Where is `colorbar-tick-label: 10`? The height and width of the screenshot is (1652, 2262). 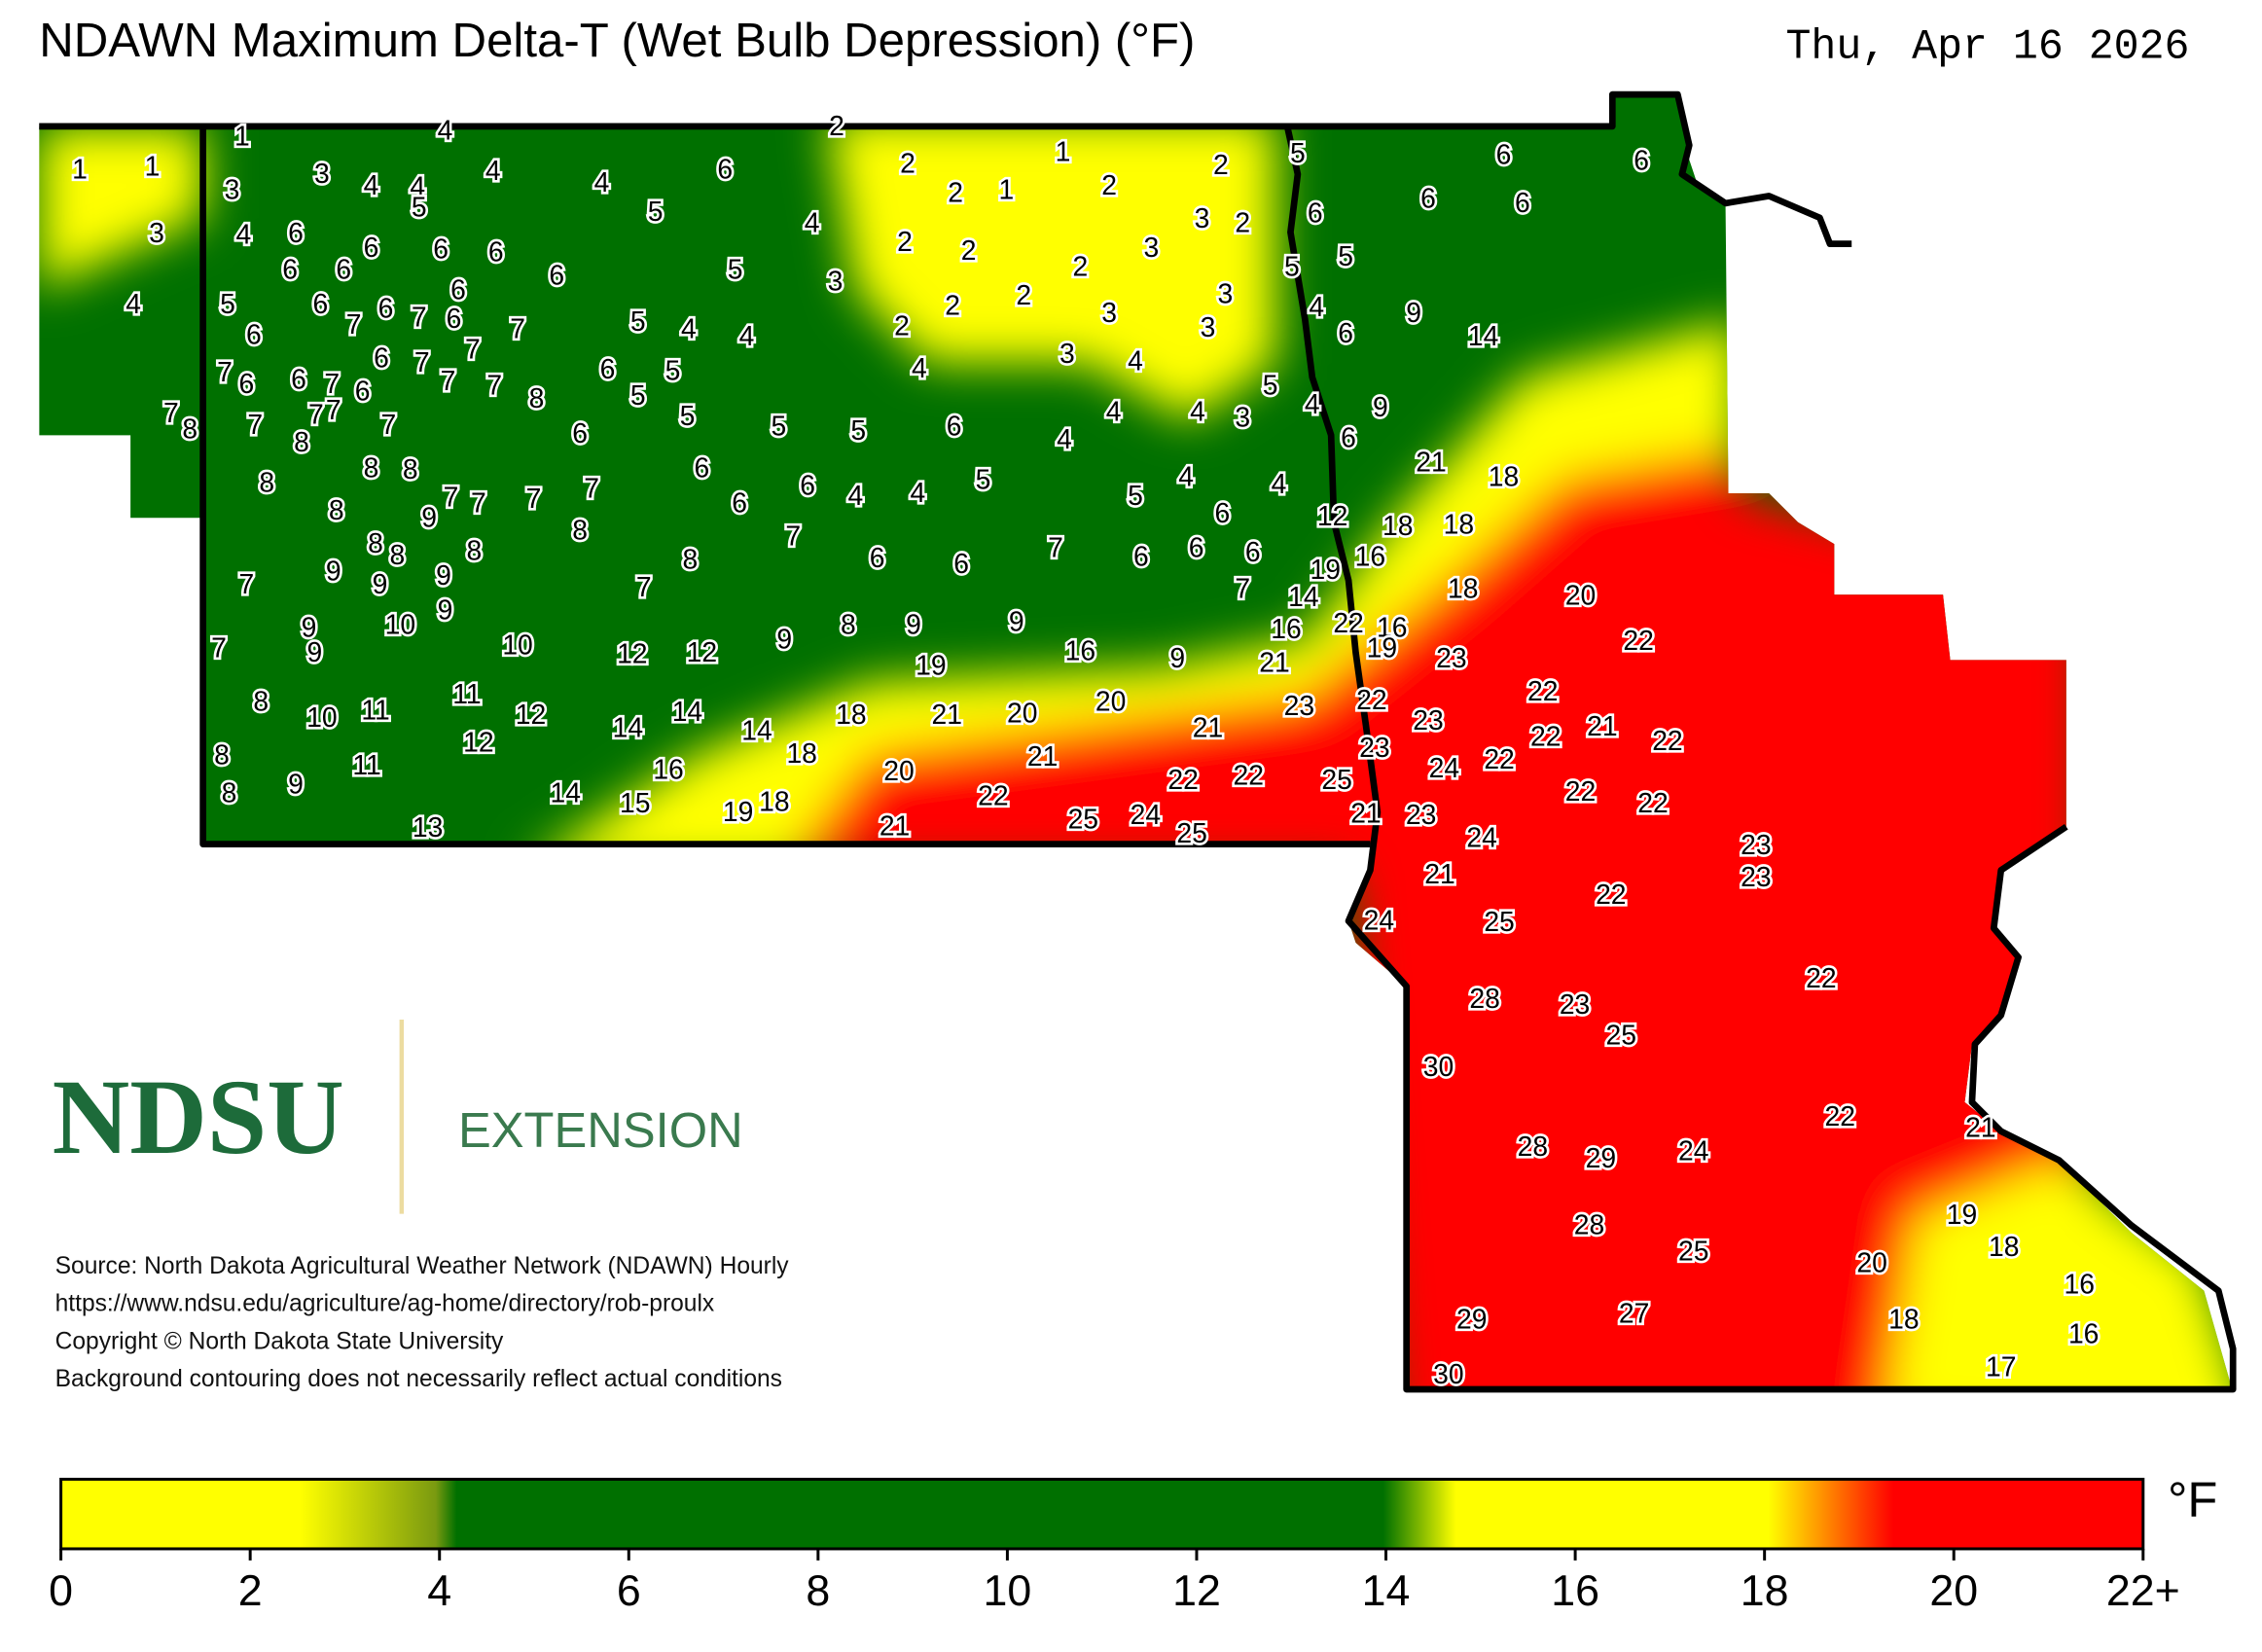 colorbar-tick-label: 10 is located at coordinates (1008, 1591).